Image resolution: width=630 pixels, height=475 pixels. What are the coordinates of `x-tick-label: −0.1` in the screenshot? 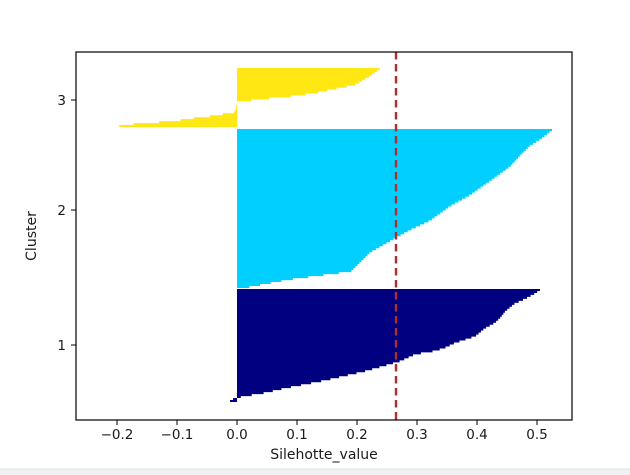 It's located at (177, 435).